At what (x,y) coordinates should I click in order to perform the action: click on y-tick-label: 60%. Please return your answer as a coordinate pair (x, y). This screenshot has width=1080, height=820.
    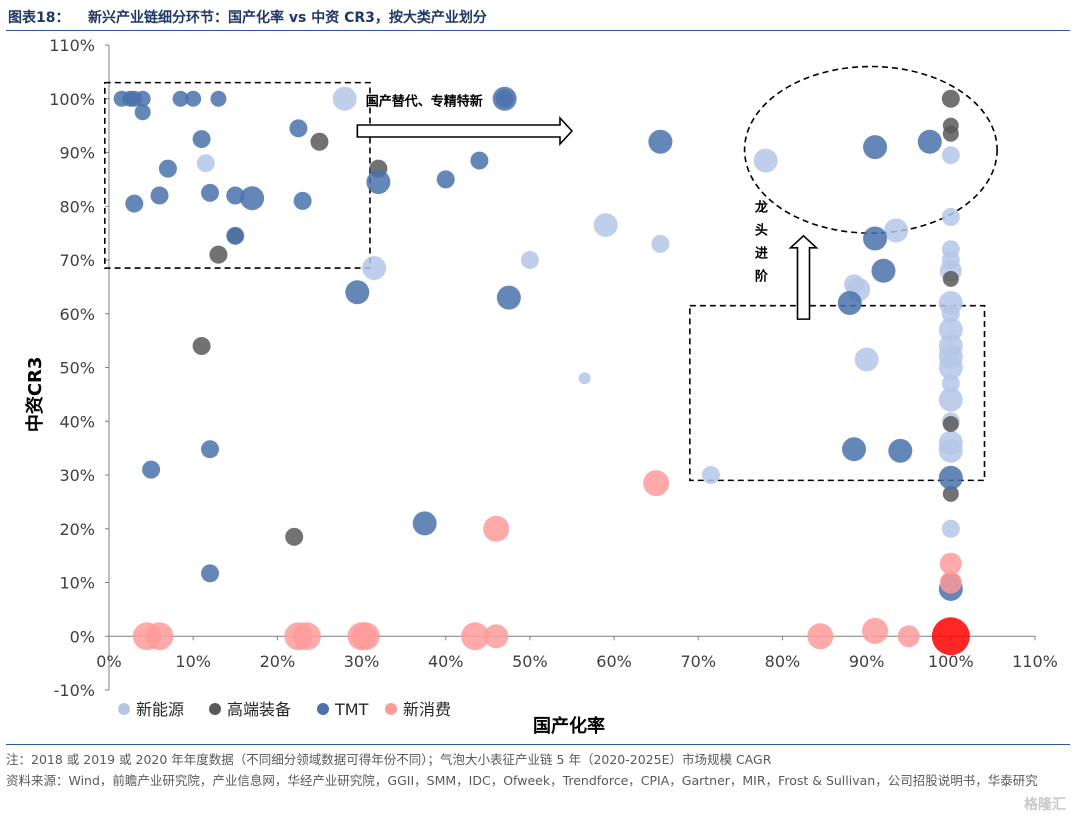
    Looking at the image, I should click on (77, 314).